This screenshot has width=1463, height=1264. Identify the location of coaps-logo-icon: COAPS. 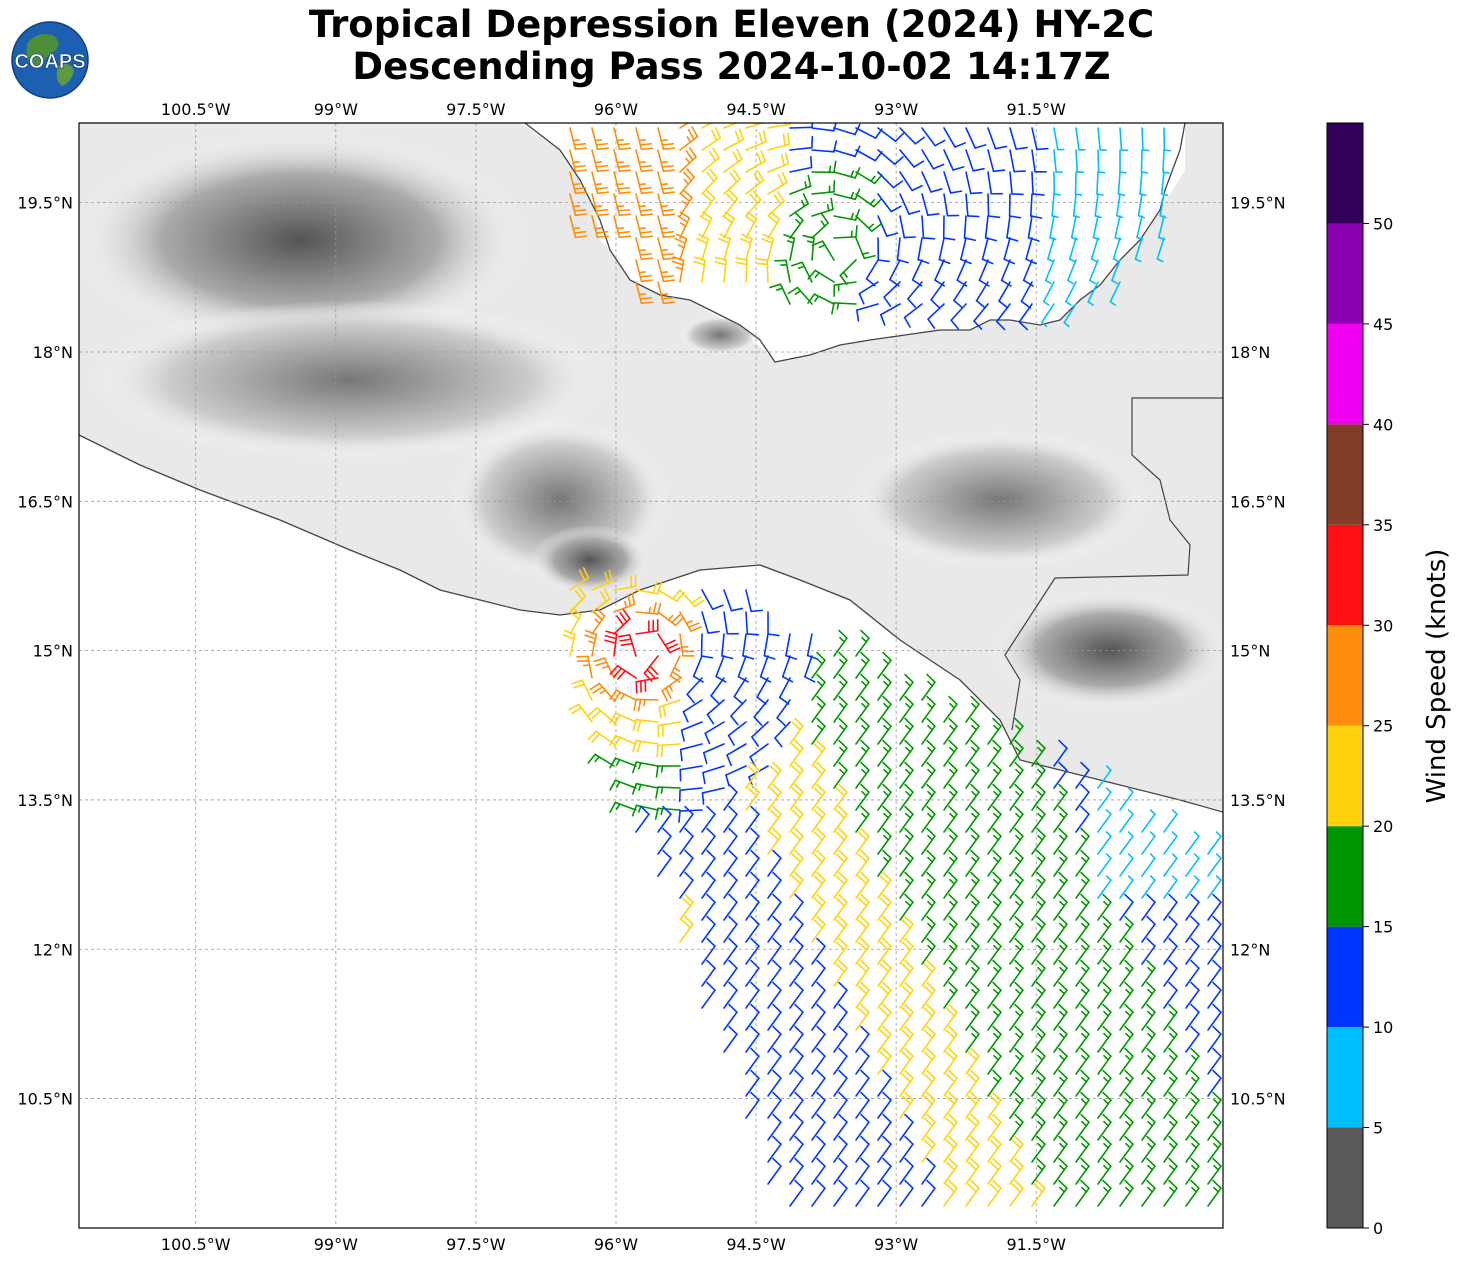
(50, 60).